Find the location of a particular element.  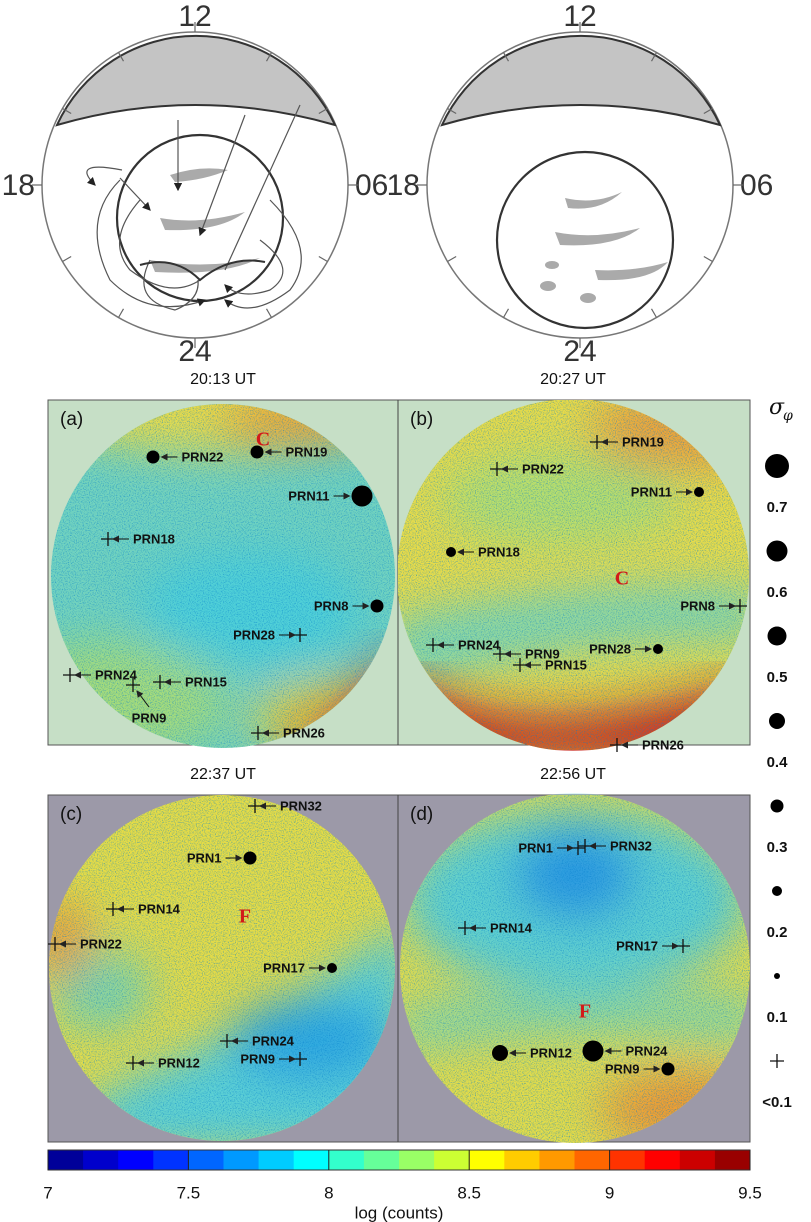

panel-letter: (a) is located at coordinates (71, 419).